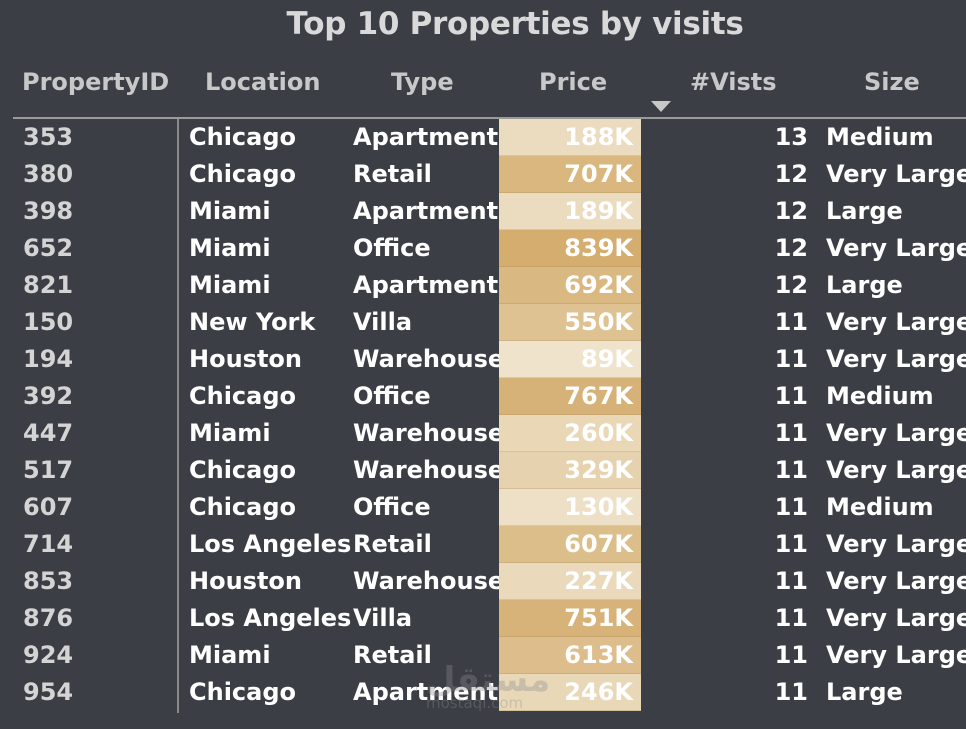 This screenshot has height=729, width=966. What do you see at coordinates (570, 507) in the screenshot?
I see `cell-price: 130K` at bounding box center [570, 507].